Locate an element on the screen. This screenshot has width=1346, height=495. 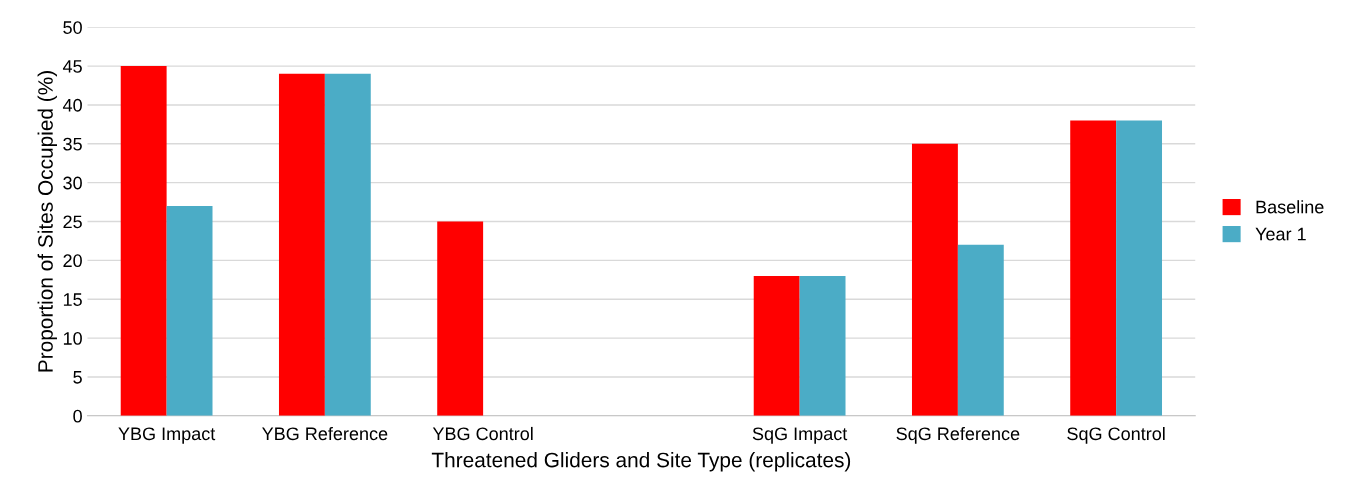
x-tick-label: SqG Reference is located at coordinates (958, 435).